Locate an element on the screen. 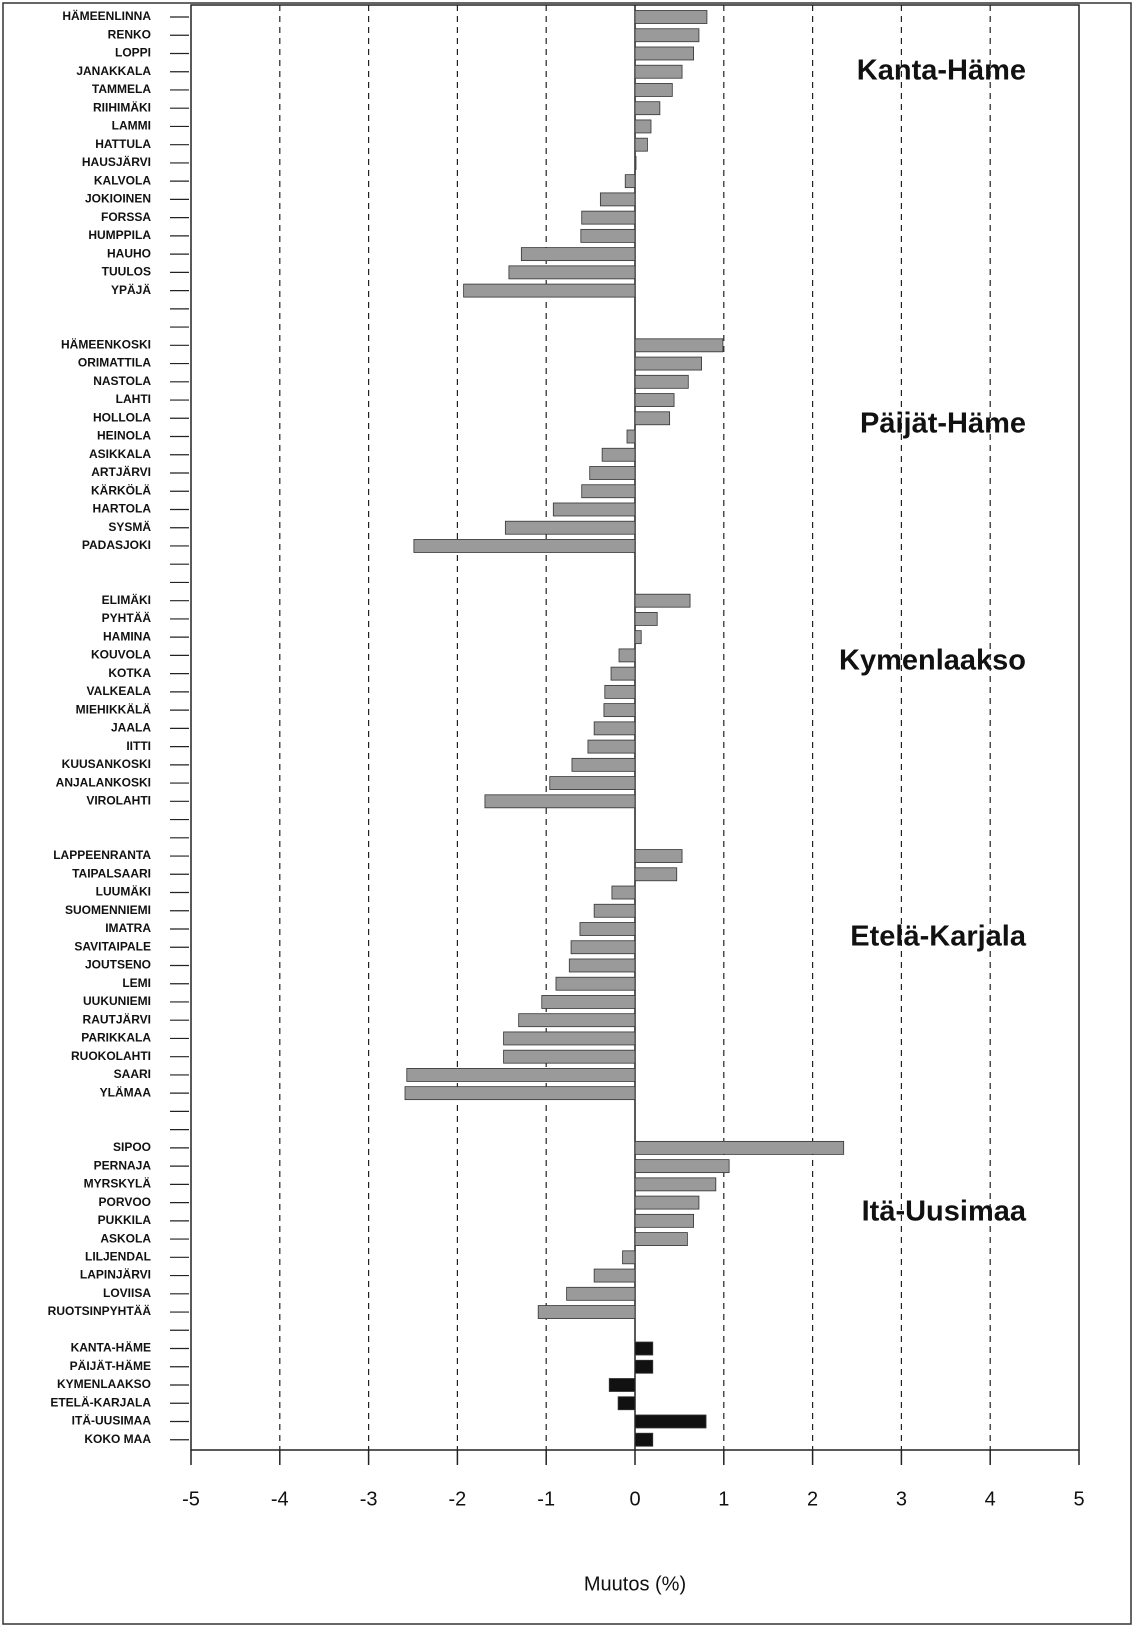  x-tick-label: -4 is located at coordinates (280, 1499).